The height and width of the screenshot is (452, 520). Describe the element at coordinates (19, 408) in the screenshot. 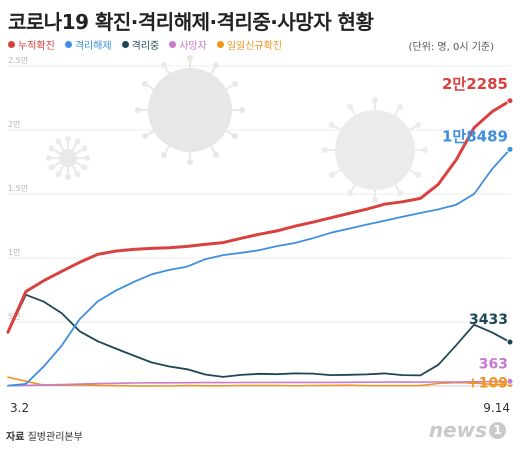

I see `x-tick-label-start: 3.2` at that location.